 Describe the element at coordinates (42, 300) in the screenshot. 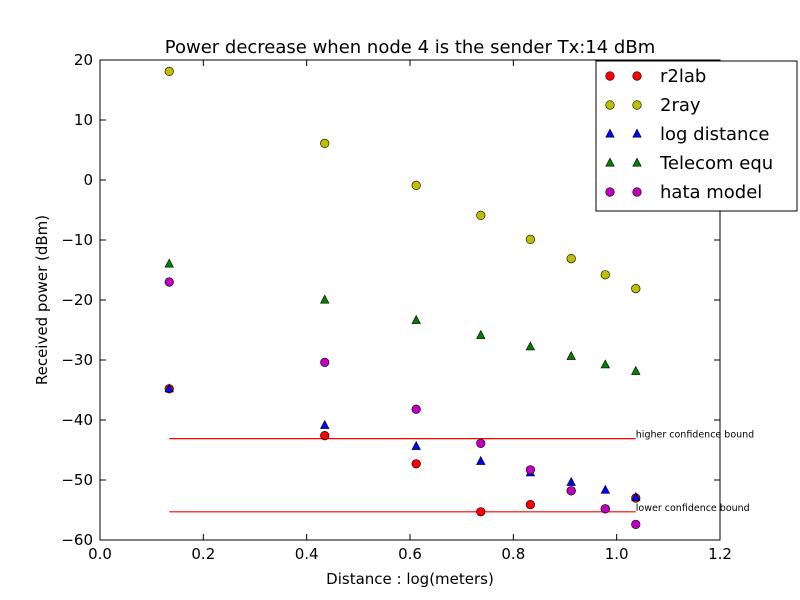

I see `y-axis-label: Received power (dBm)` at that location.